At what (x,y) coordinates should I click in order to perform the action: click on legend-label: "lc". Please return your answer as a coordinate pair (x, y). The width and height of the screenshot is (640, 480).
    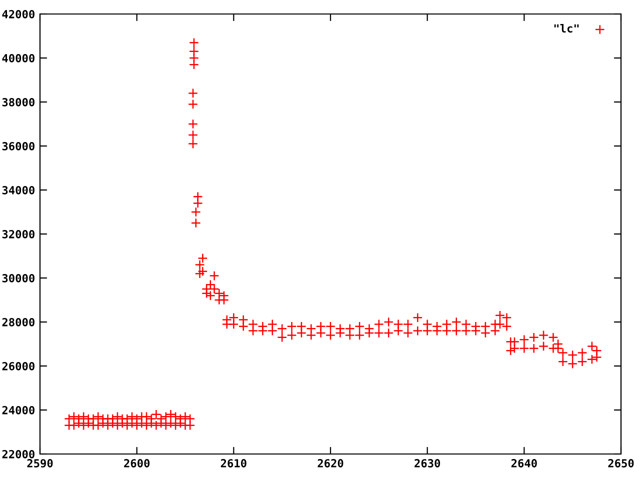
    Looking at the image, I should click on (566, 28).